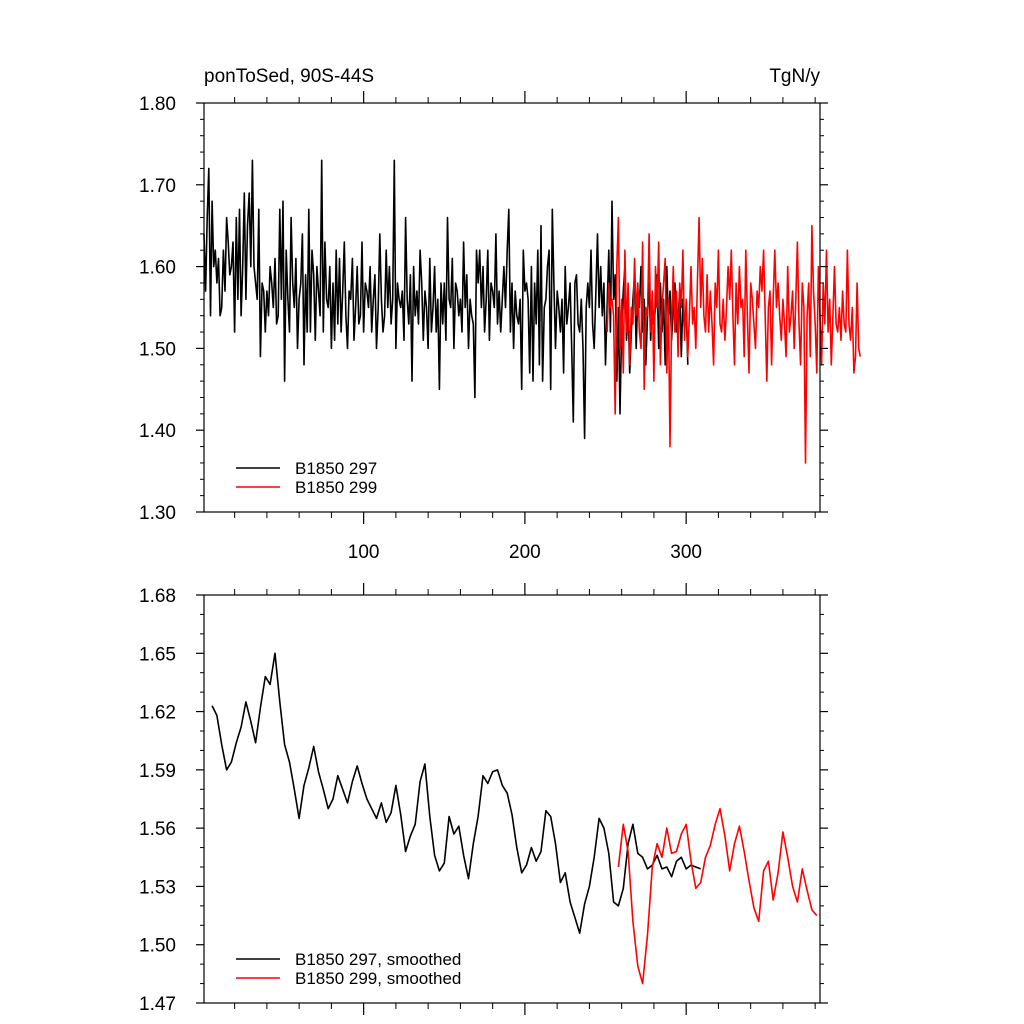 Image resolution: width=1024 pixels, height=1024 pixels. What do you see at coordinates (794, 76) in the screenshot?
I see `panel-title-right: TgN/y` at bounding box center [794, 76].